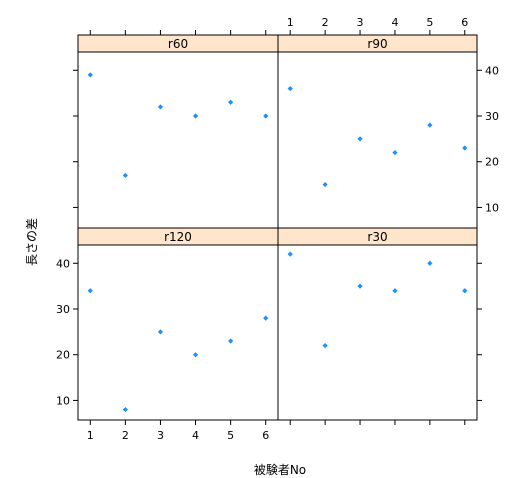 This screenshot has width=507, height=478. What do you see at coordinates (290, 22) in the screenshot?
I see `x-tick-label-top: 1` at bounding box center [290, 22].